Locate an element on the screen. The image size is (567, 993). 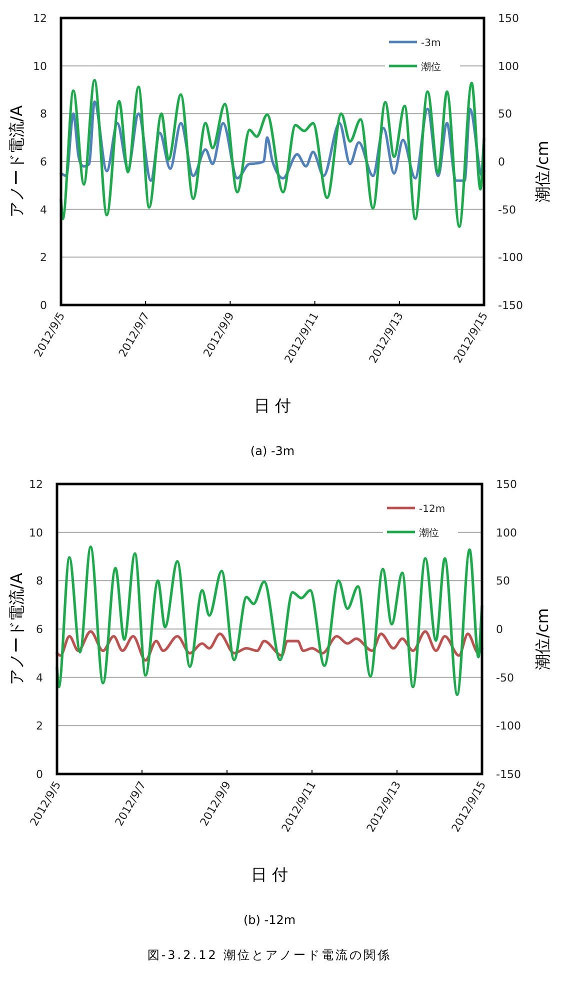
legend-label: -12m is located at coordinates (432, 509).